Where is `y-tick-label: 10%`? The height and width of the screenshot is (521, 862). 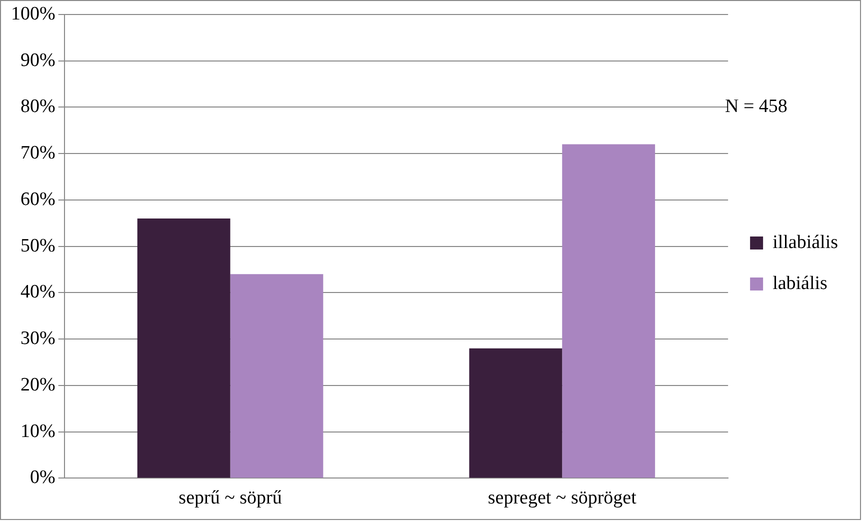 y-tick-label: 10% is located at coordinates (38, 431).